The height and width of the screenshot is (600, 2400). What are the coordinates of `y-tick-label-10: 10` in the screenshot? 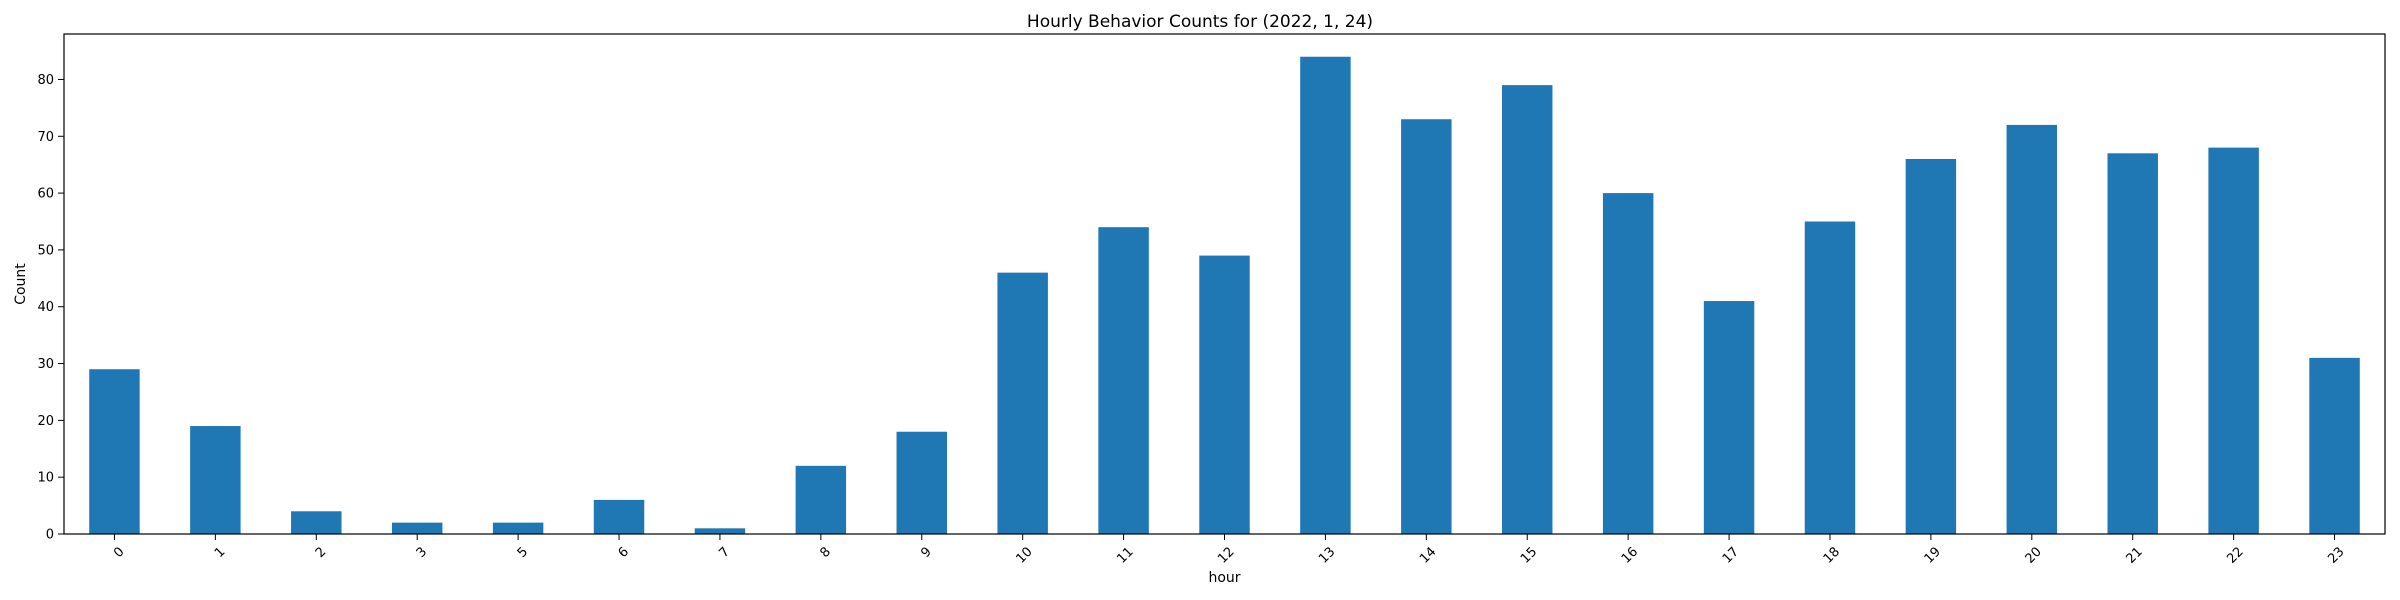 It's located at (45, 478).